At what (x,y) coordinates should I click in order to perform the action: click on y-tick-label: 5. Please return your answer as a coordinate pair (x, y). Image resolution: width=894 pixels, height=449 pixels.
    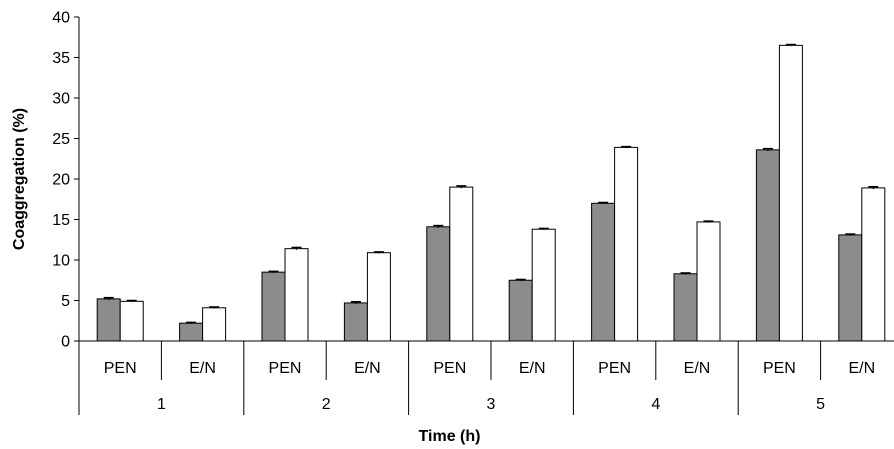
    Looking at the image, I should click on (65, 301).